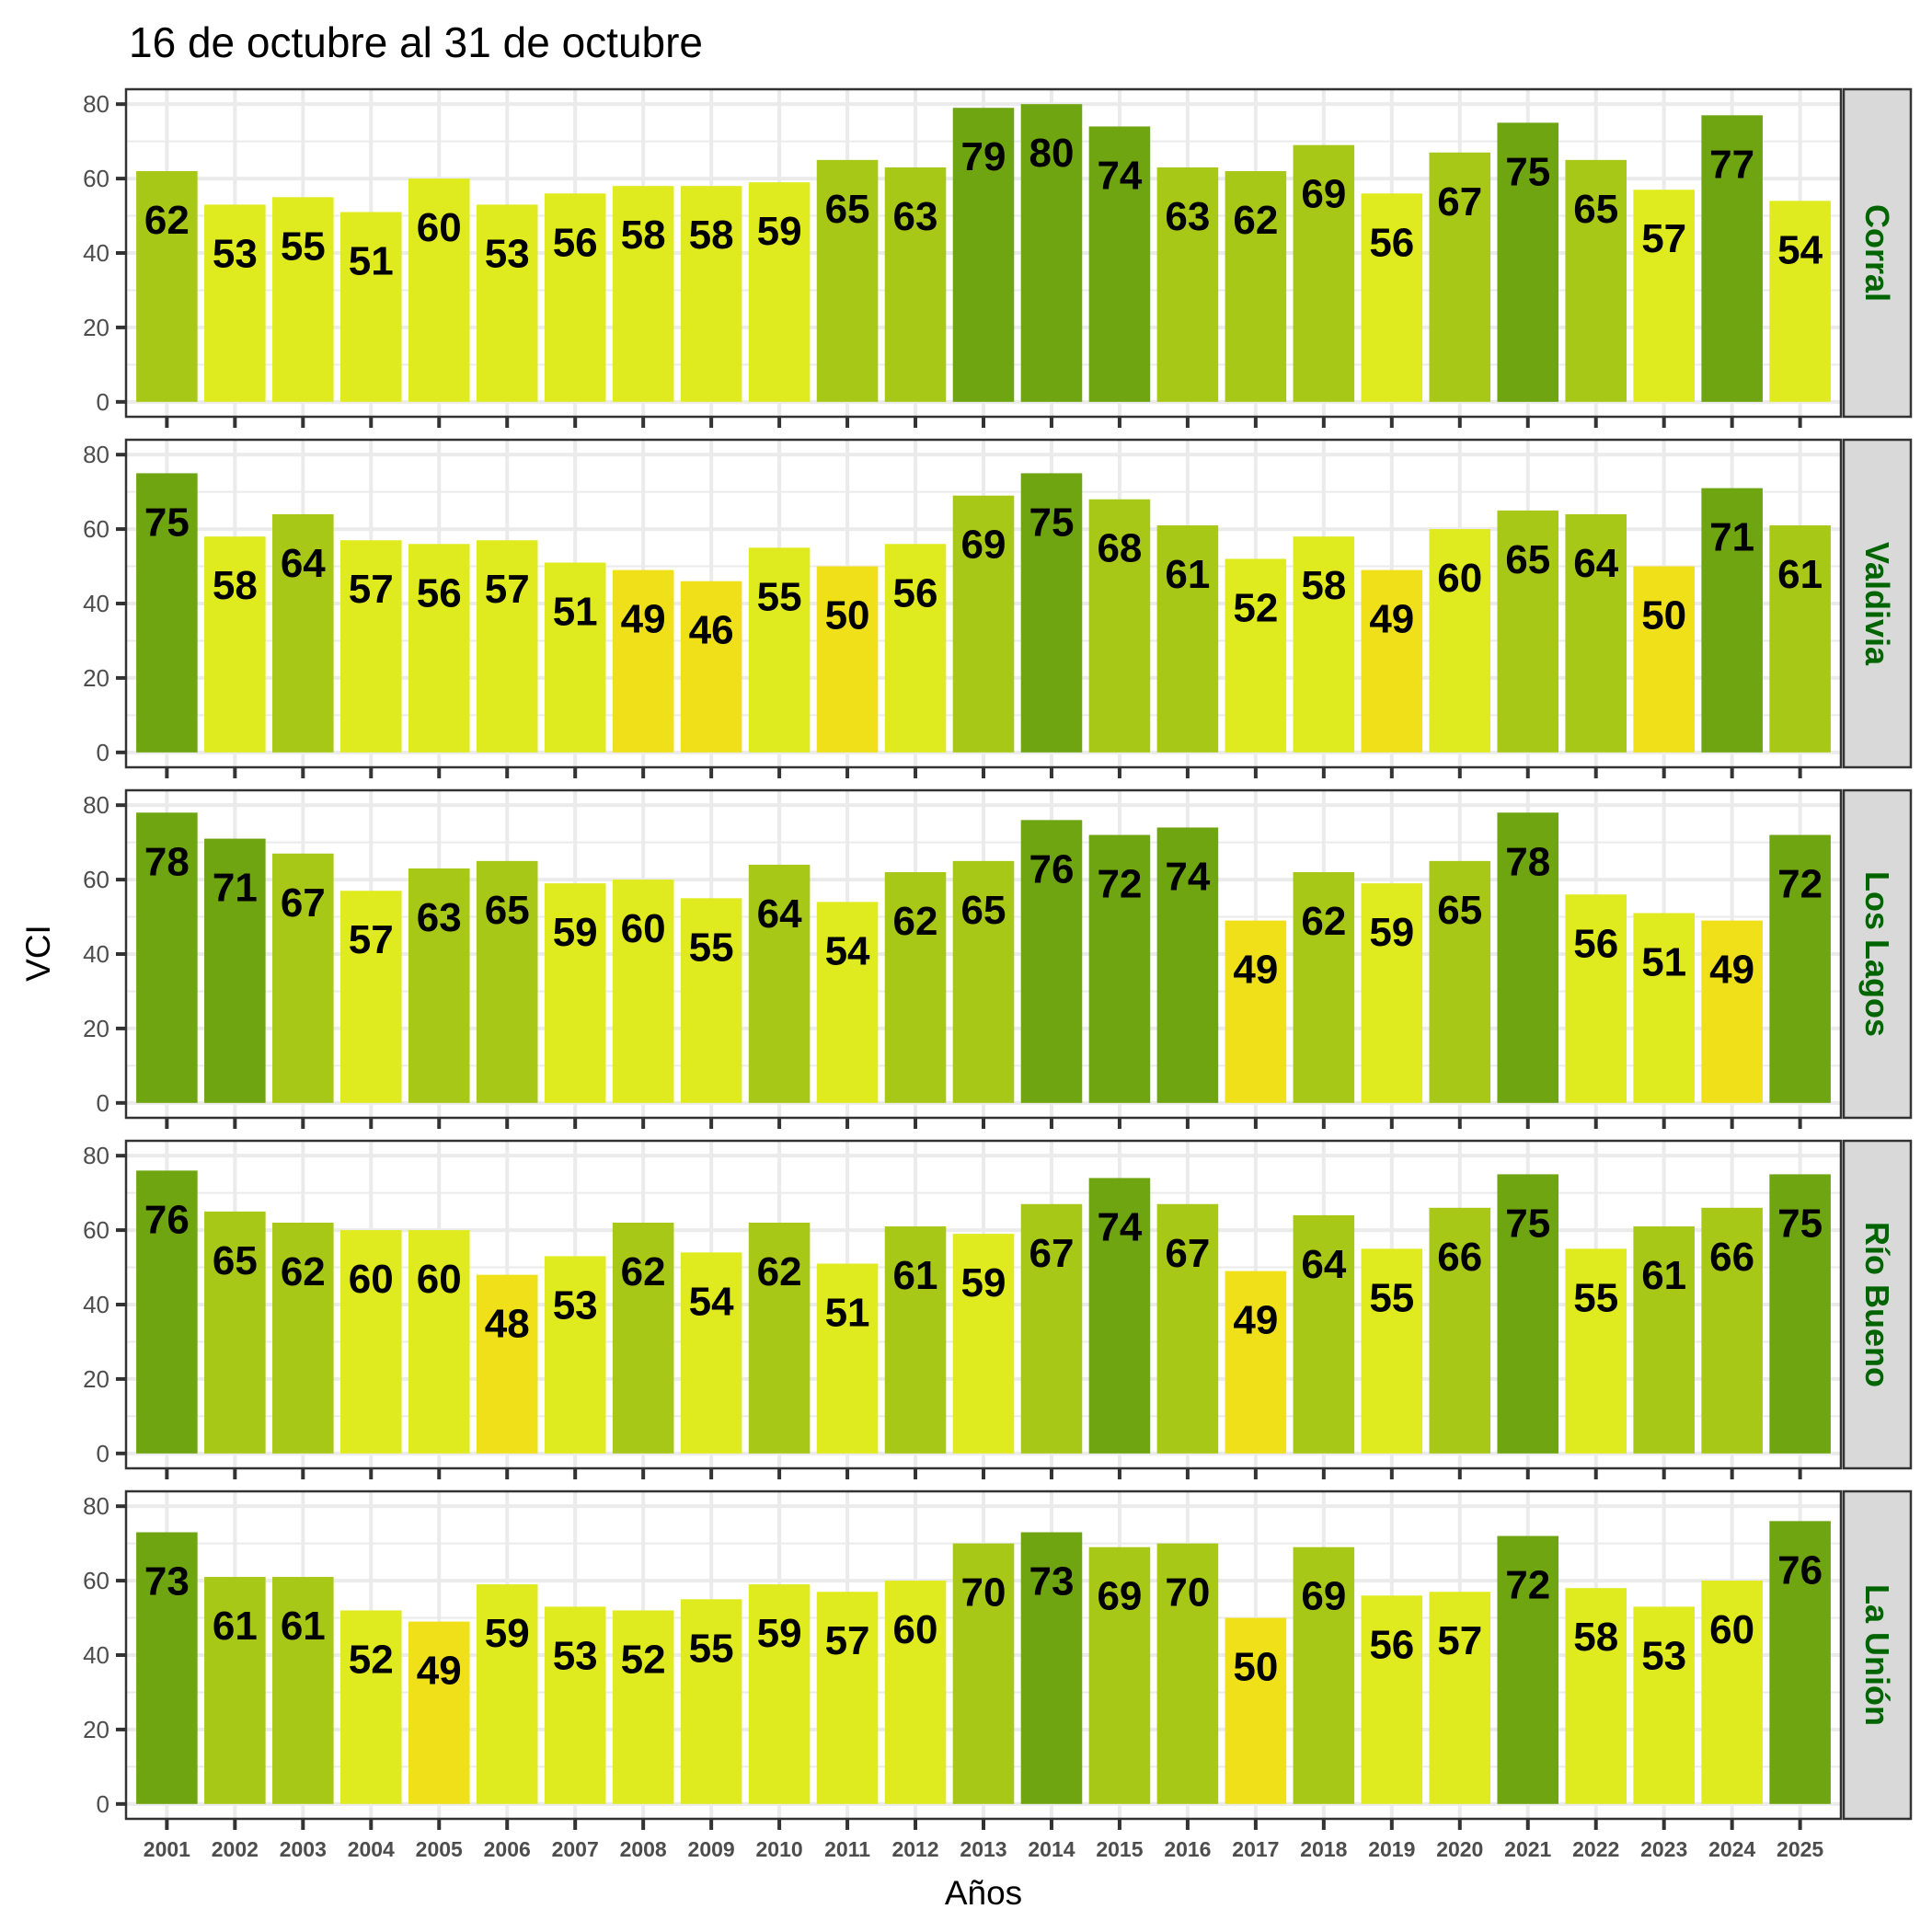 The width and height of the screenshot is (1932, 1932). What do you see at coordinates (1595, 1637) in the screenshot?
I see `bar-value-label: 58` at bounding box center [1595, 1637].